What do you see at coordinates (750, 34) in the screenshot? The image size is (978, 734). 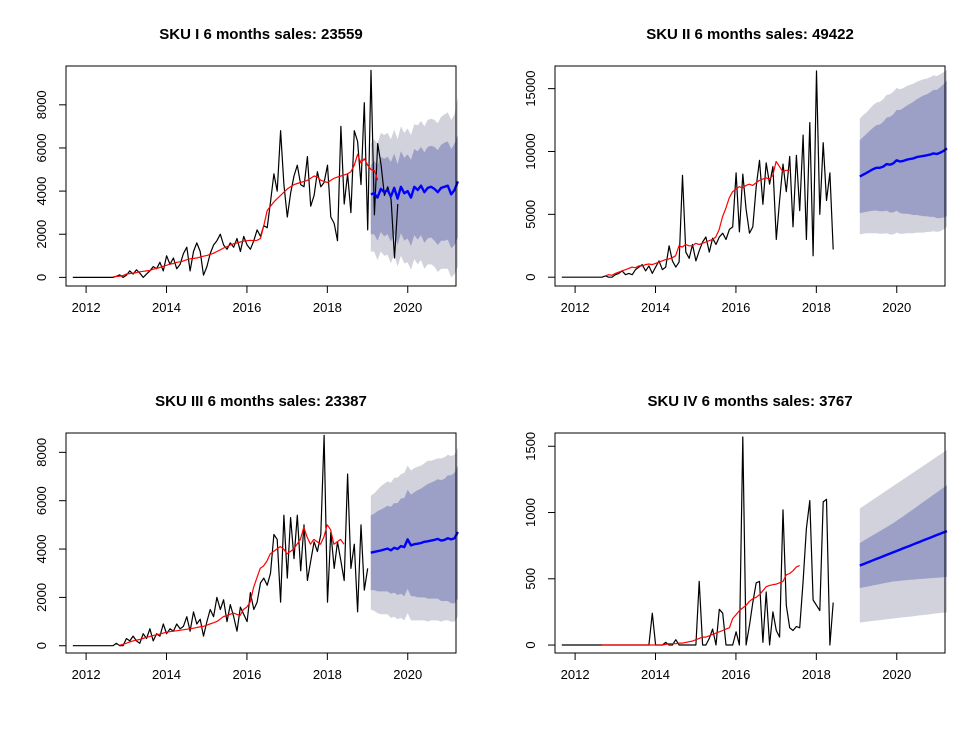 I see `chart-title: SKU II 6 months sales: 49422` at bounding box center [750, 34].